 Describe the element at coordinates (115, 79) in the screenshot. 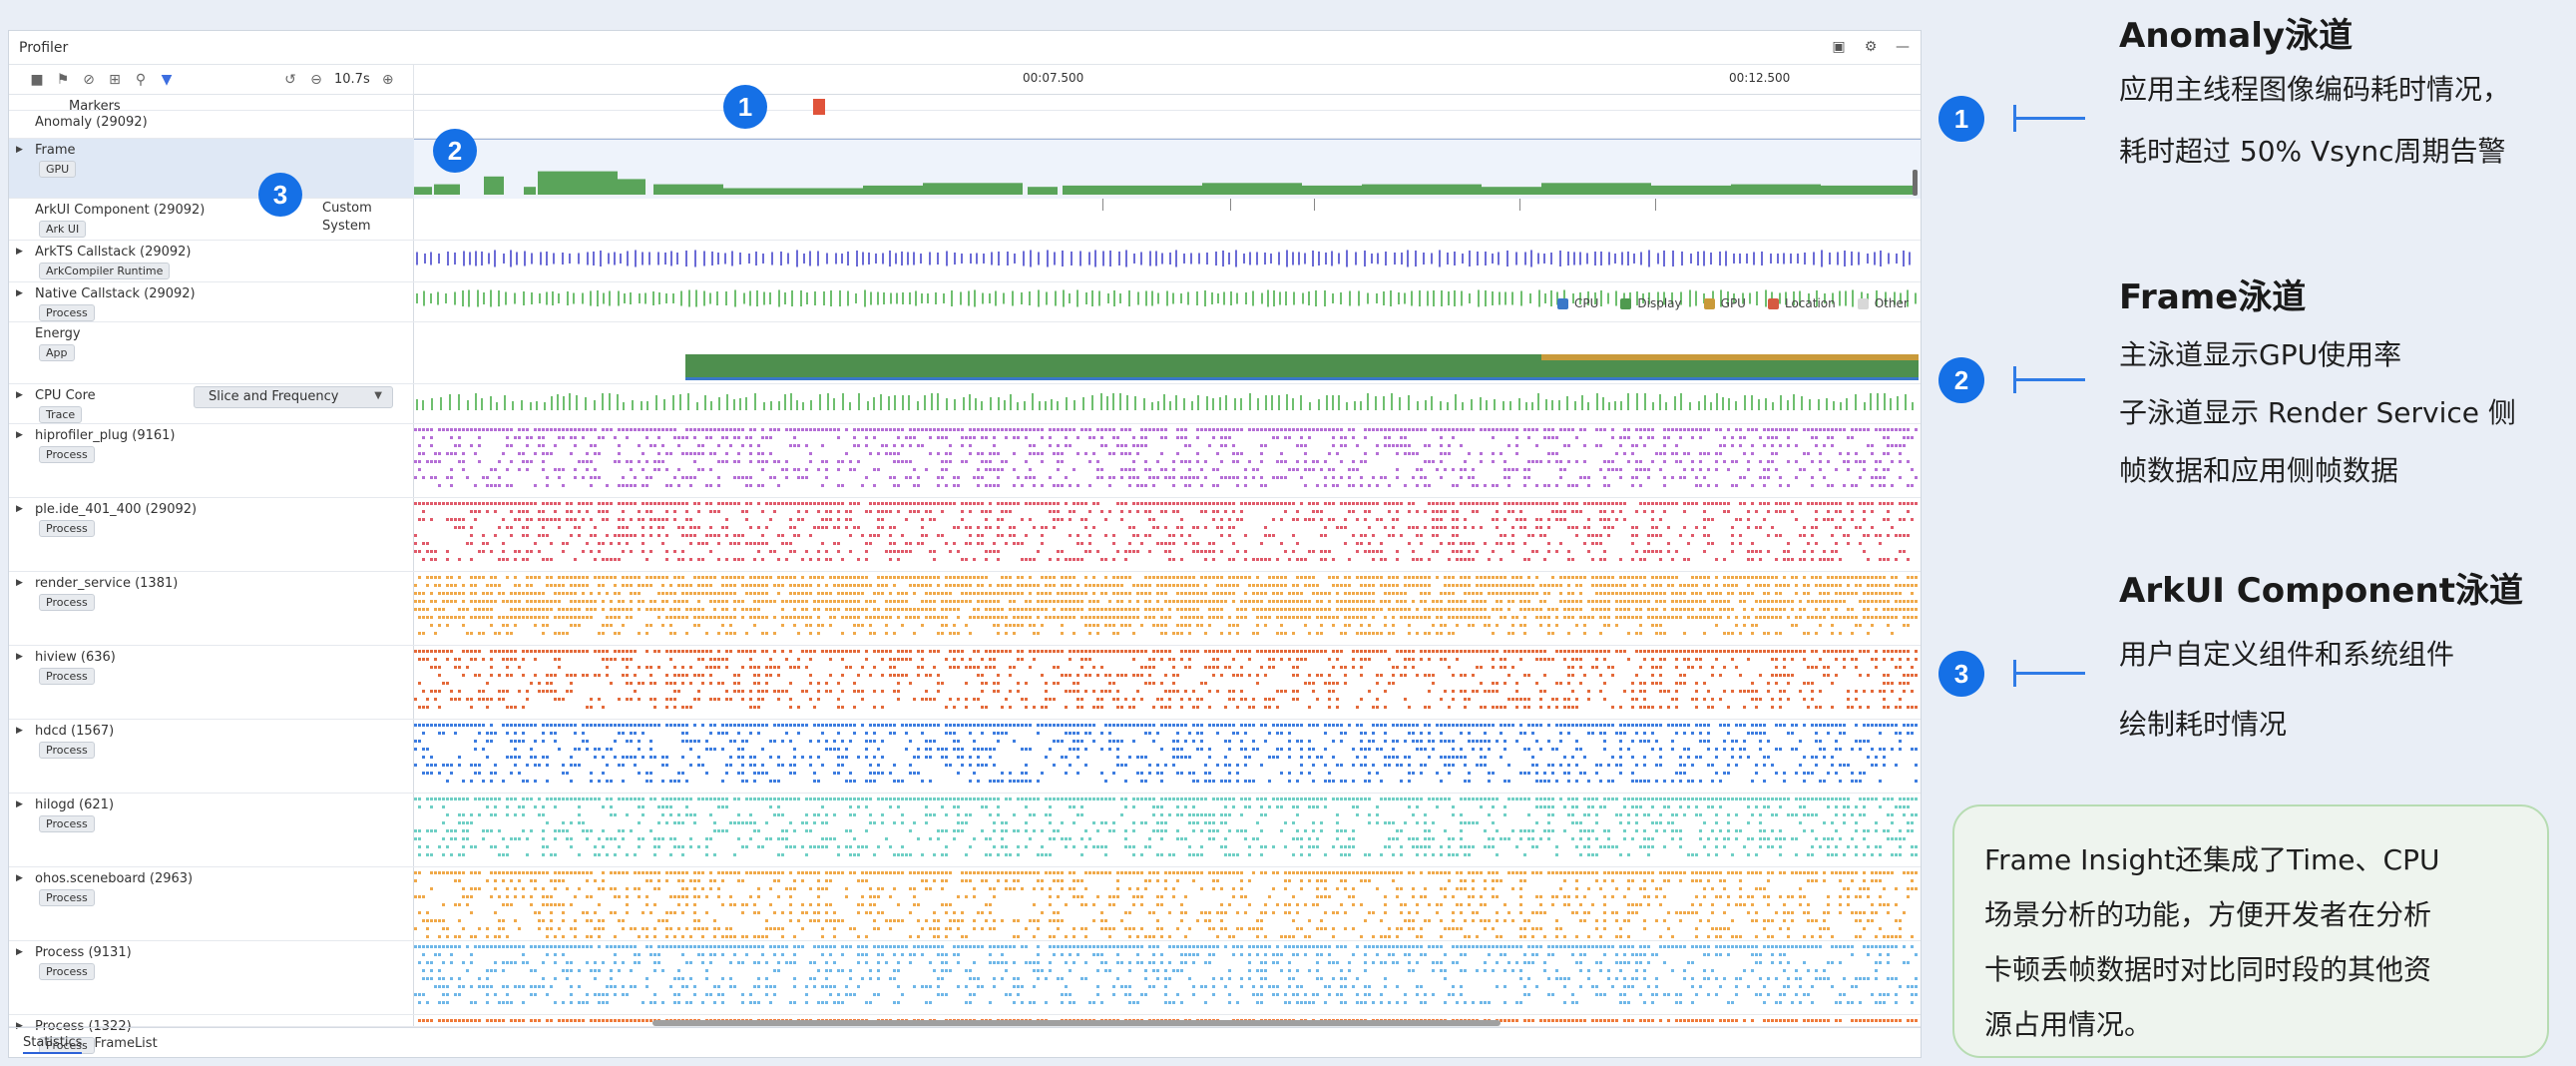

I see `export-icon: ⊞` at that location.